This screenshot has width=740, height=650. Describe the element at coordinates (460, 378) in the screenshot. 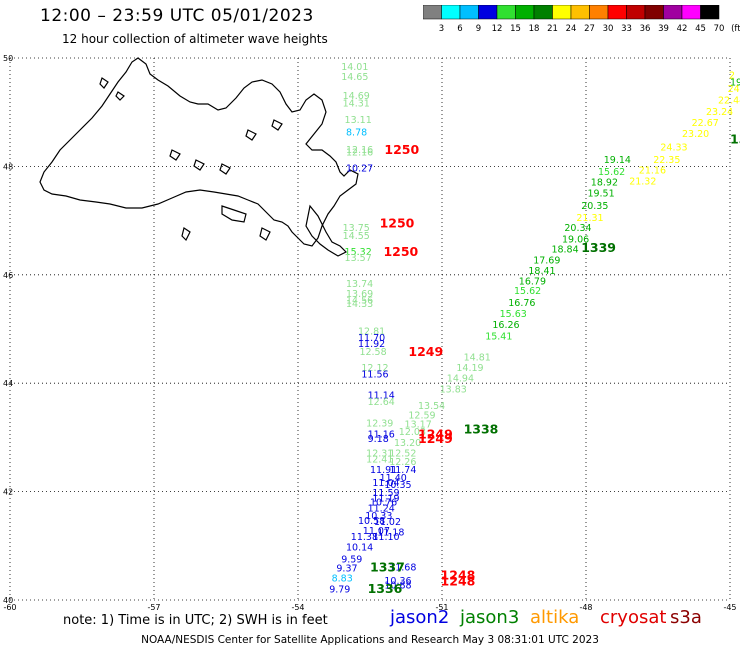

I see `wave-height-value: 14.94` at that location.